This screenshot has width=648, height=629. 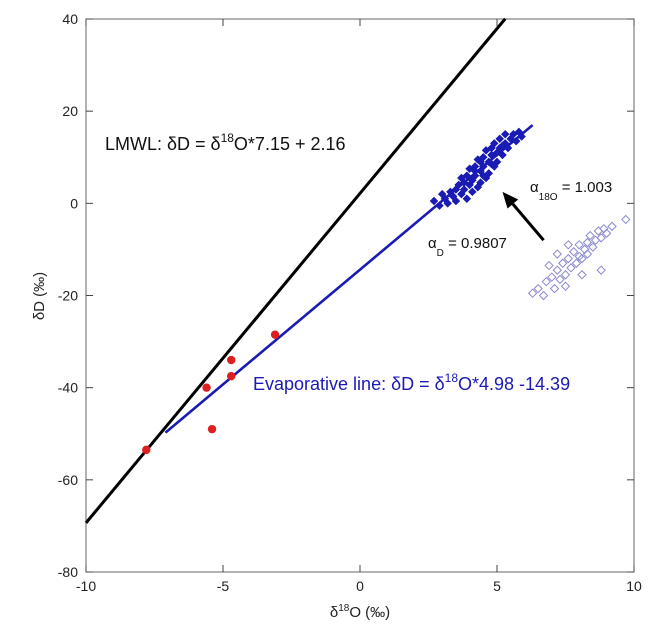 What do you see at coordinates (70, 19) in the screenshot?
I see `y-tick-label: 40` at bounding box center [70, 19].